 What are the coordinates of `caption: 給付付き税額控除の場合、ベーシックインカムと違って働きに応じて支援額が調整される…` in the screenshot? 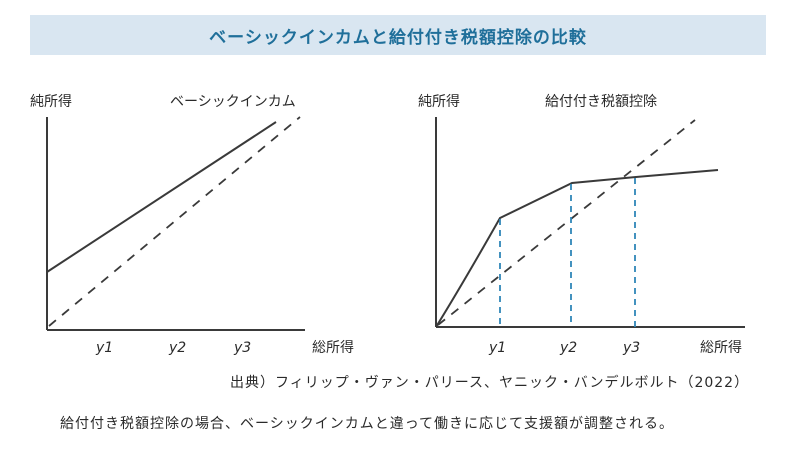 It's located at (367, 424).